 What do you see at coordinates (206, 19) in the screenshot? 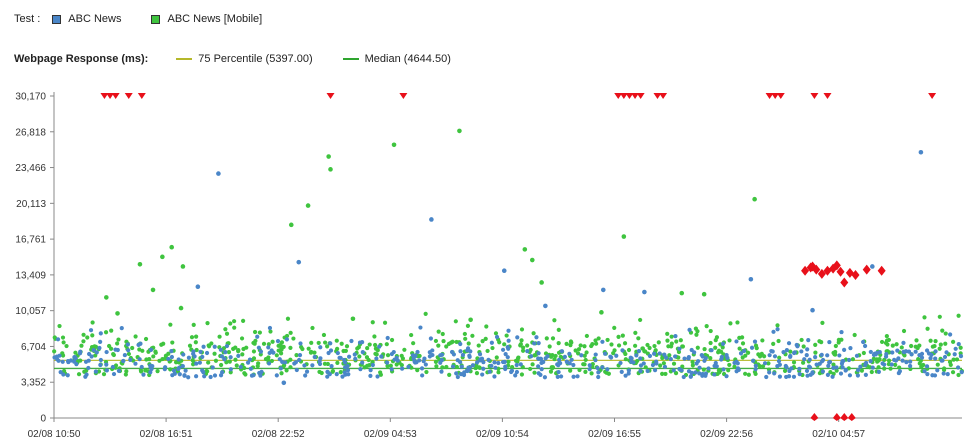
I see `legend-item-abc-news-mobile: ABC News [Mobile]` at bounding box center [206, 19].